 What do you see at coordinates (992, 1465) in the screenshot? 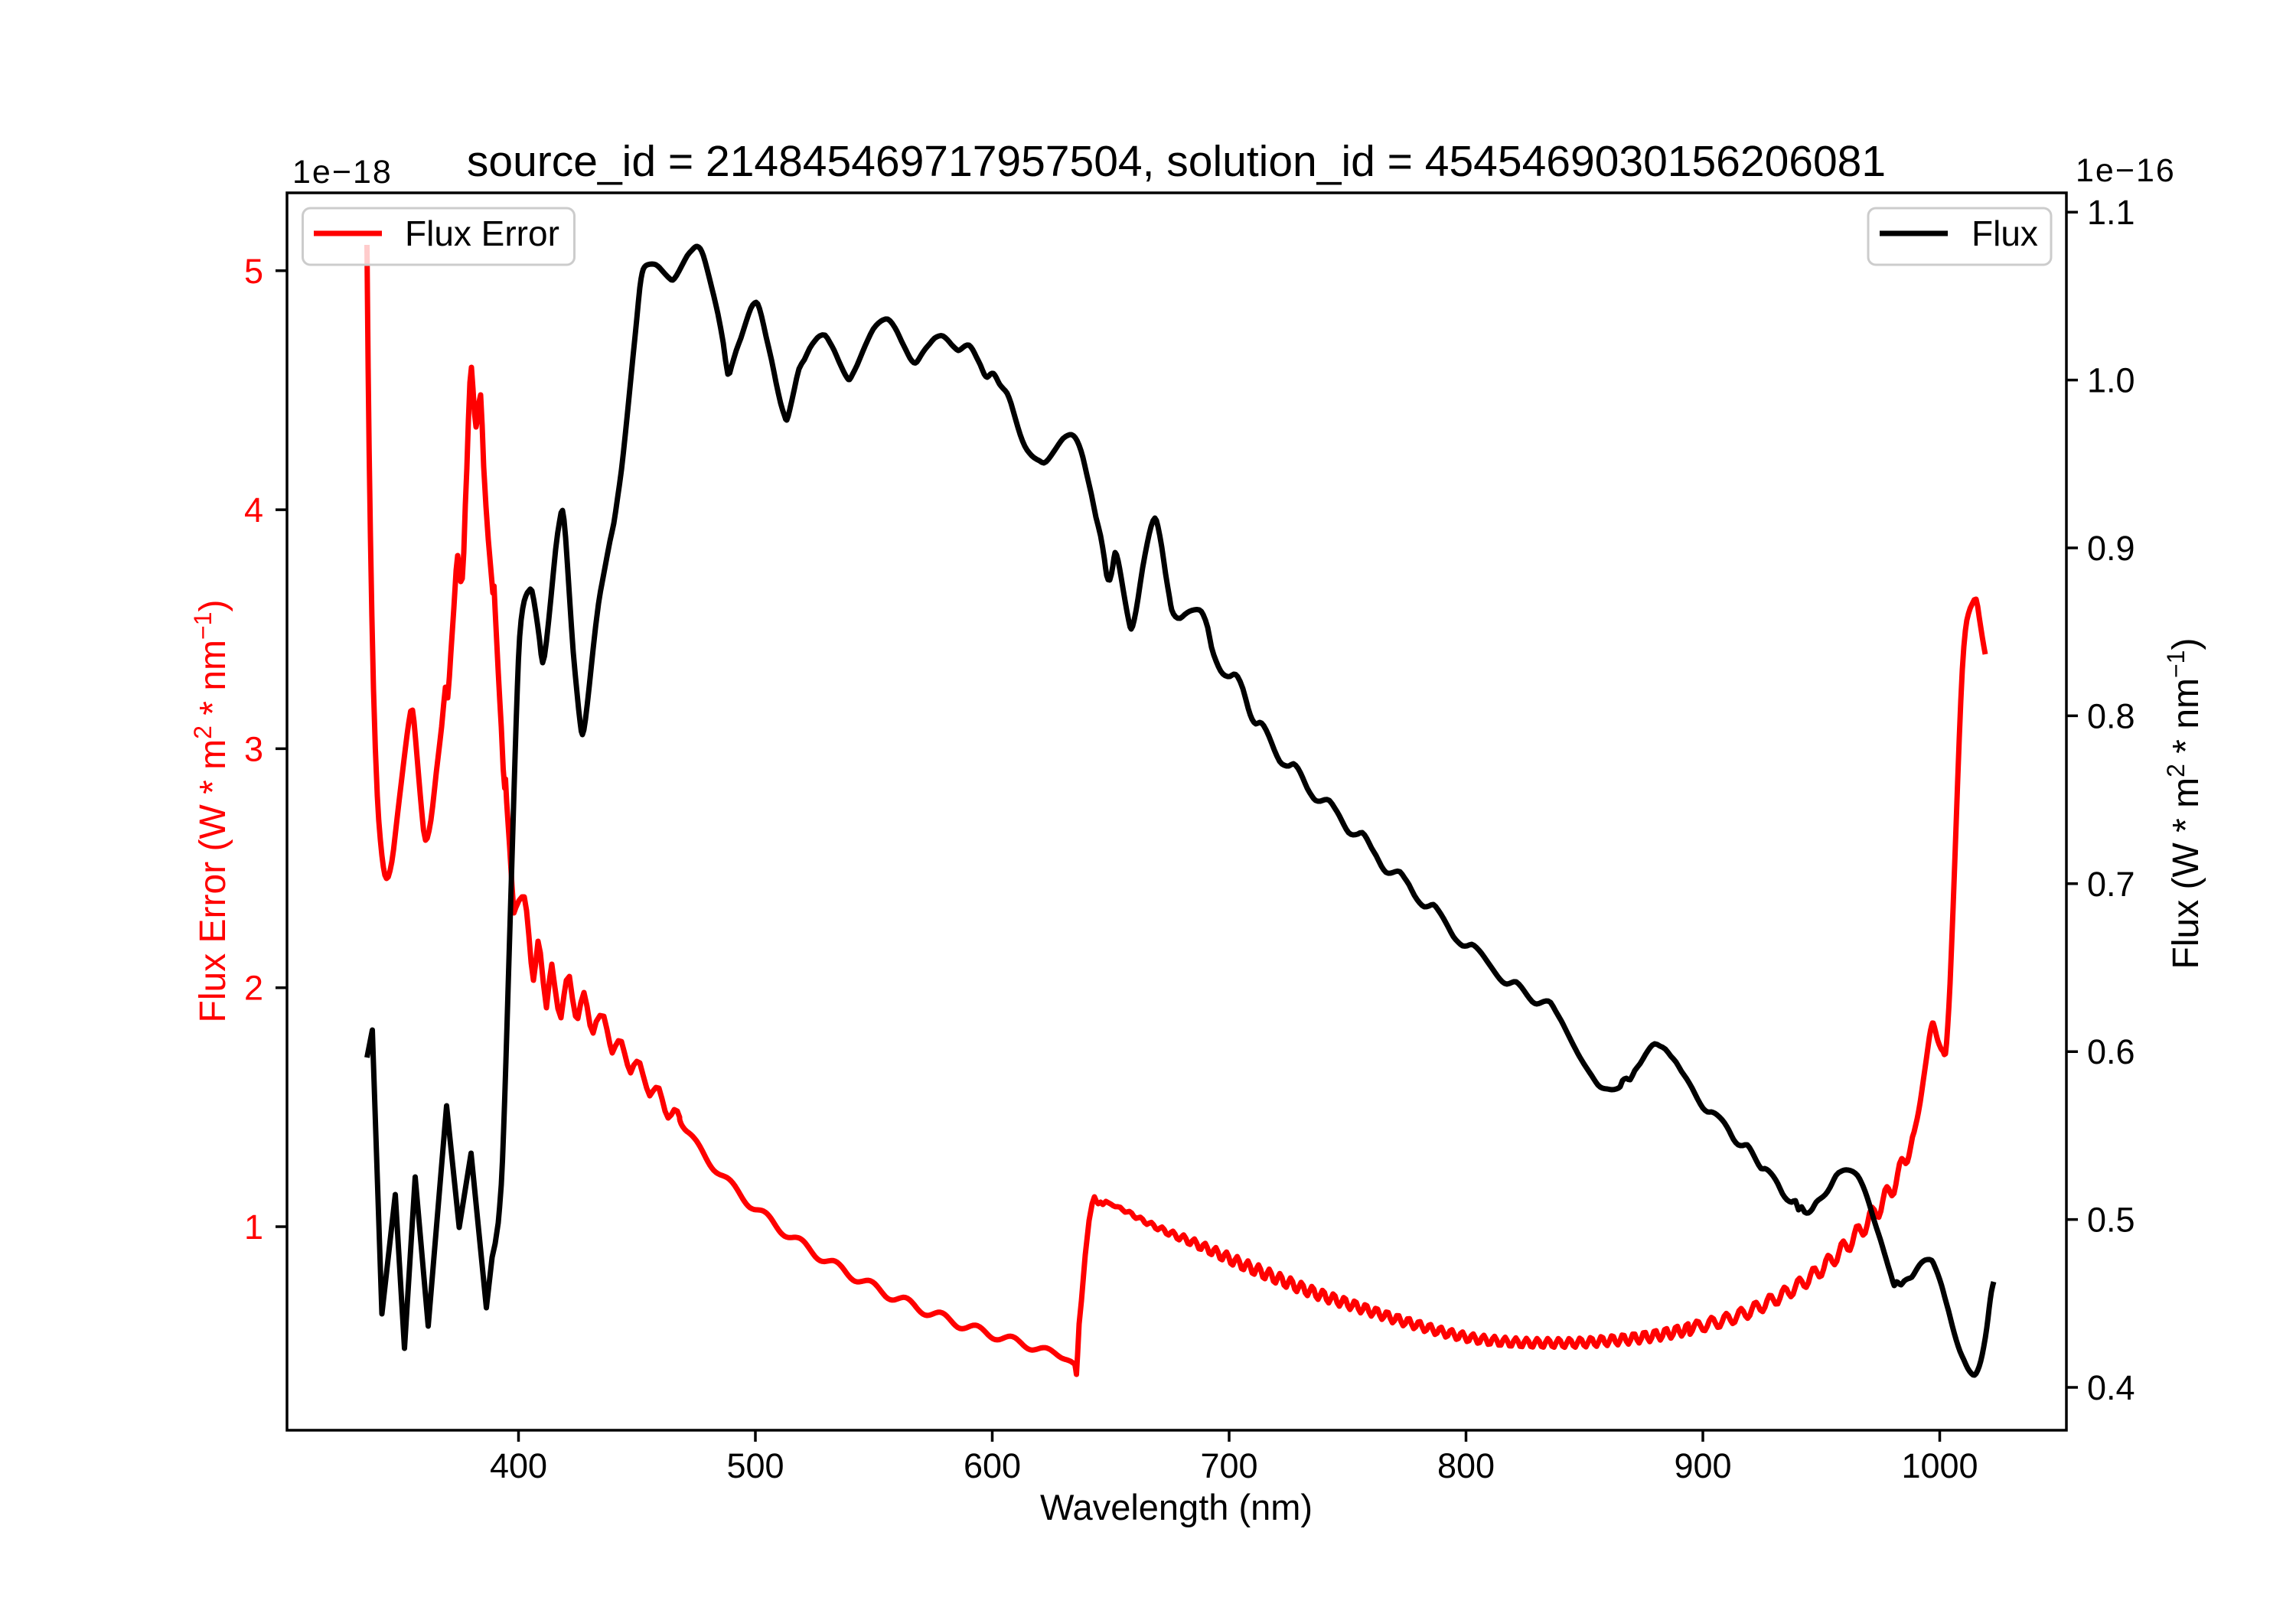
I see `svg-text: 600` at bounding box center [992, 1465].